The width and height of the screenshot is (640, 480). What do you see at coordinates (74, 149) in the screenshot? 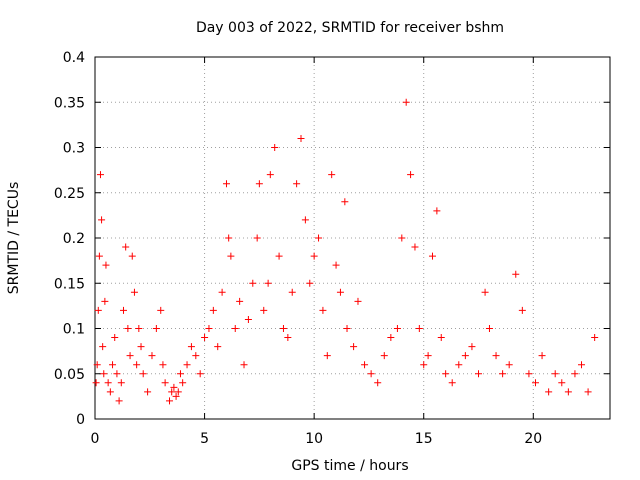
I see `y-tick-label: 0.3` at bounding box center [74, 149].